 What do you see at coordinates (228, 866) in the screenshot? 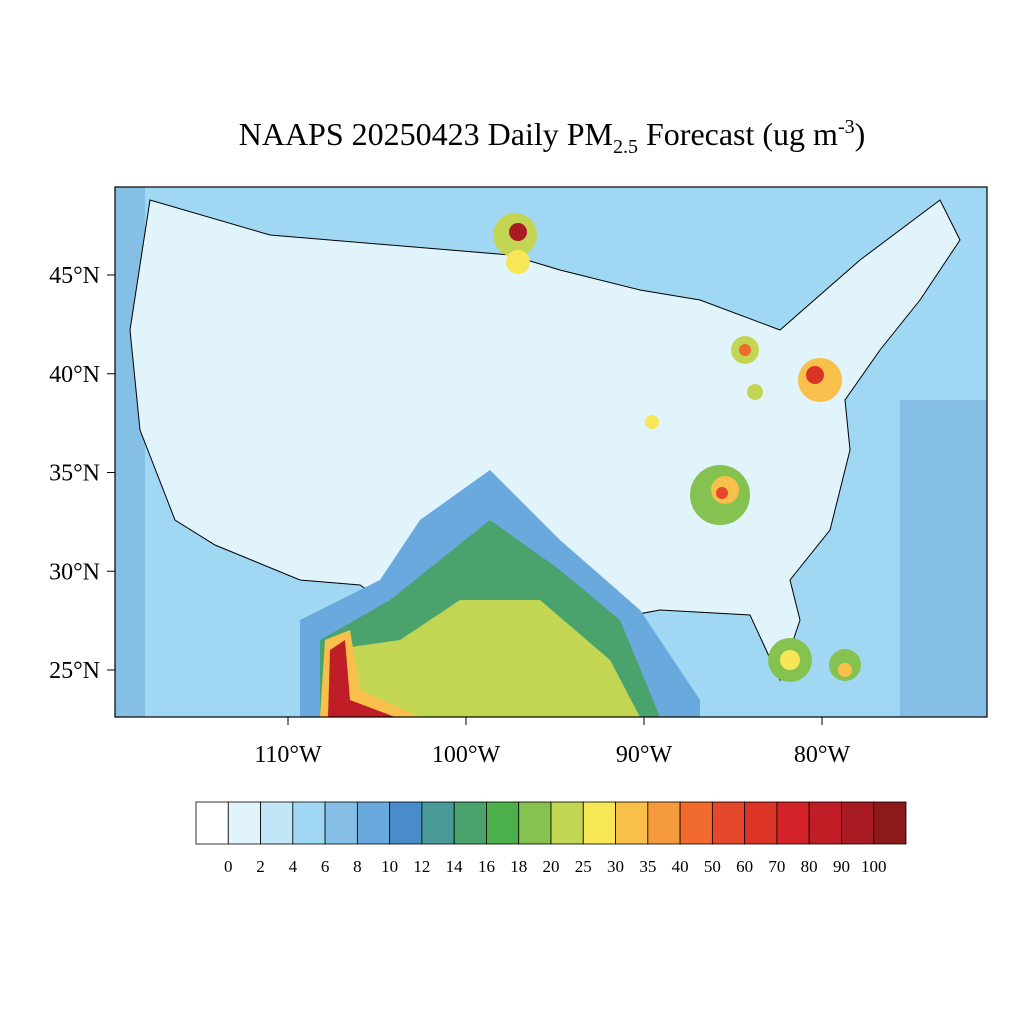
I see `colorbar-label: 0` at bounding box center [228, 866].